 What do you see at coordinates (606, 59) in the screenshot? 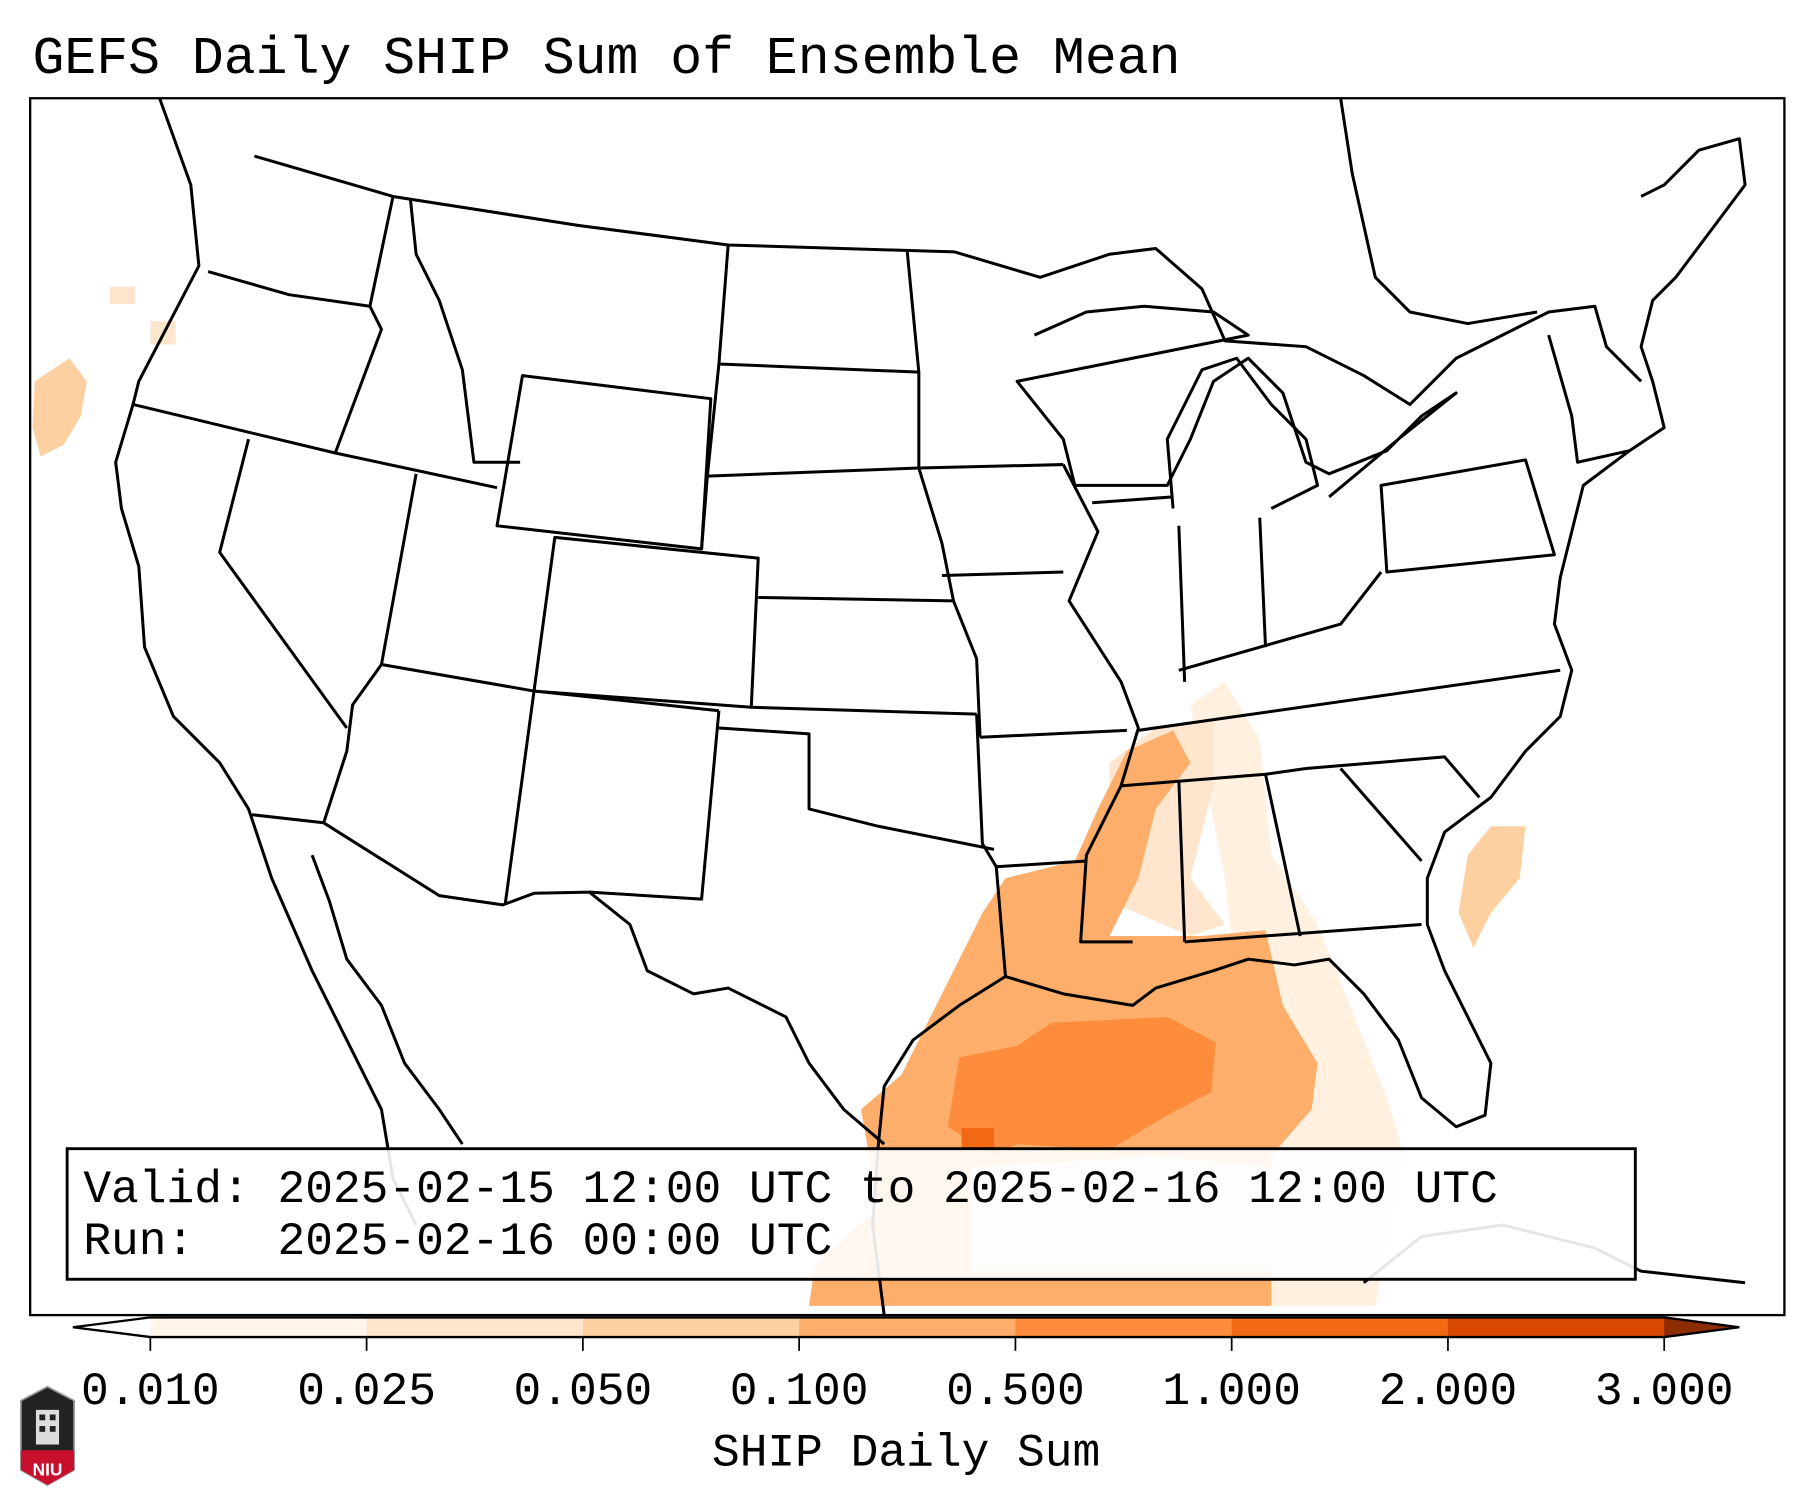
I see `figure-title: GEFS Daily SHIP Sum of Ensemble Mean` at bounding box center [606, 59].